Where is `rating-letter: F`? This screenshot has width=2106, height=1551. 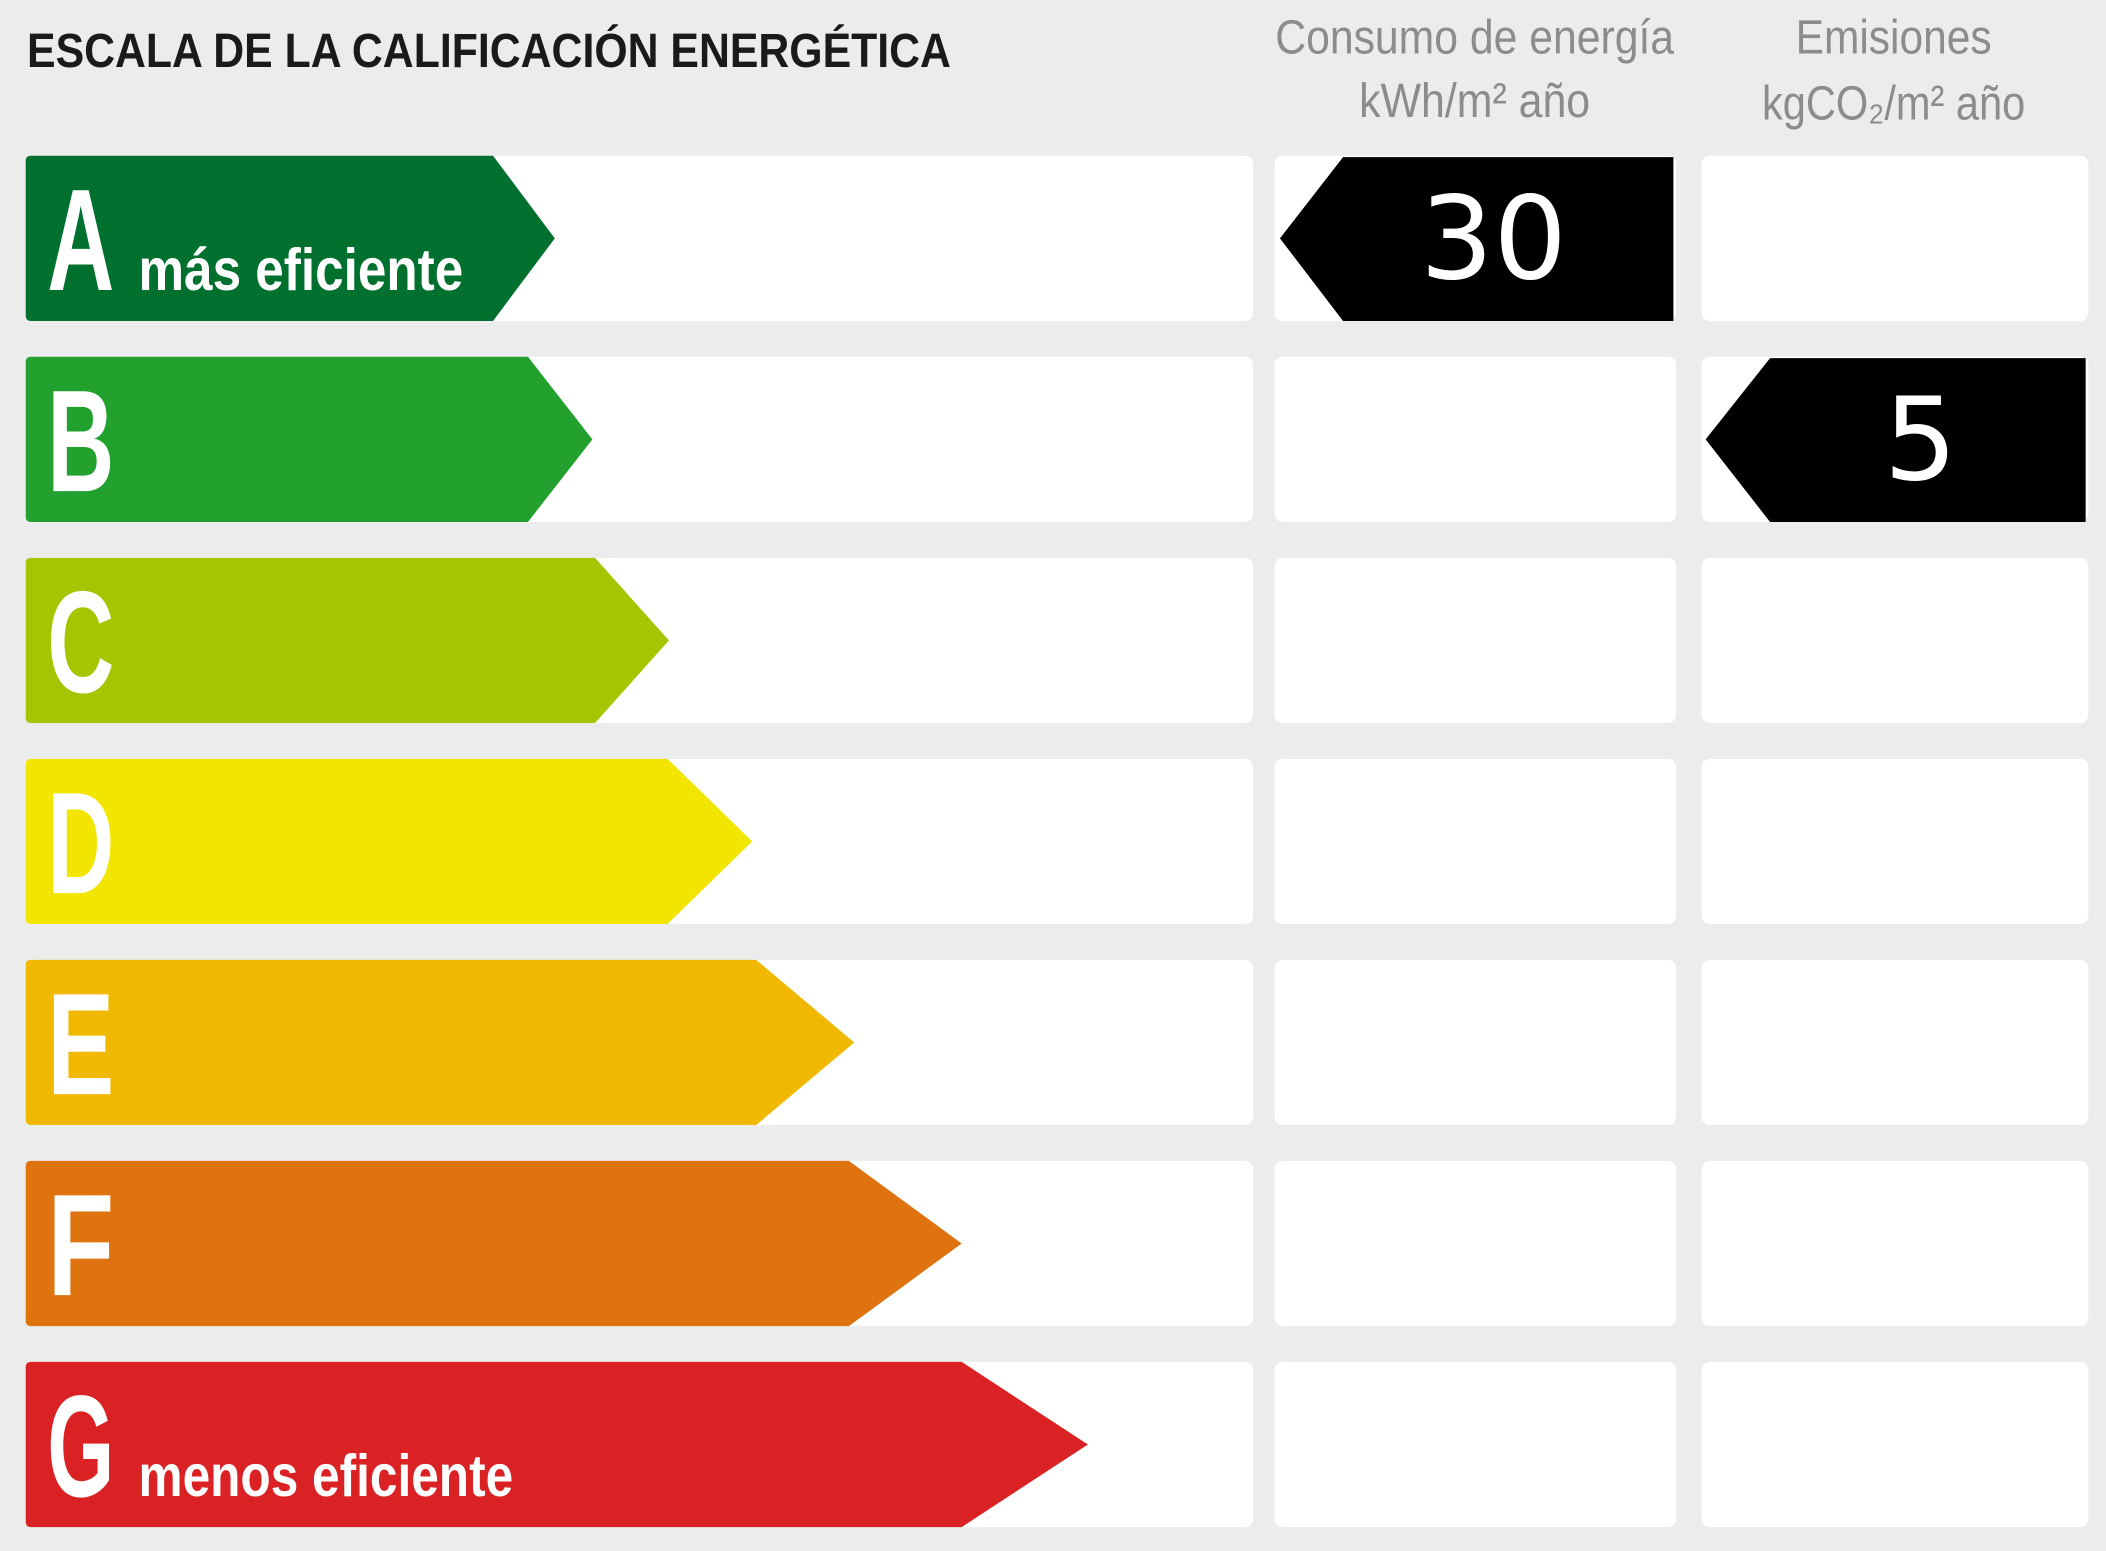
rating-letter: F is located at coordinates (80, 1245).